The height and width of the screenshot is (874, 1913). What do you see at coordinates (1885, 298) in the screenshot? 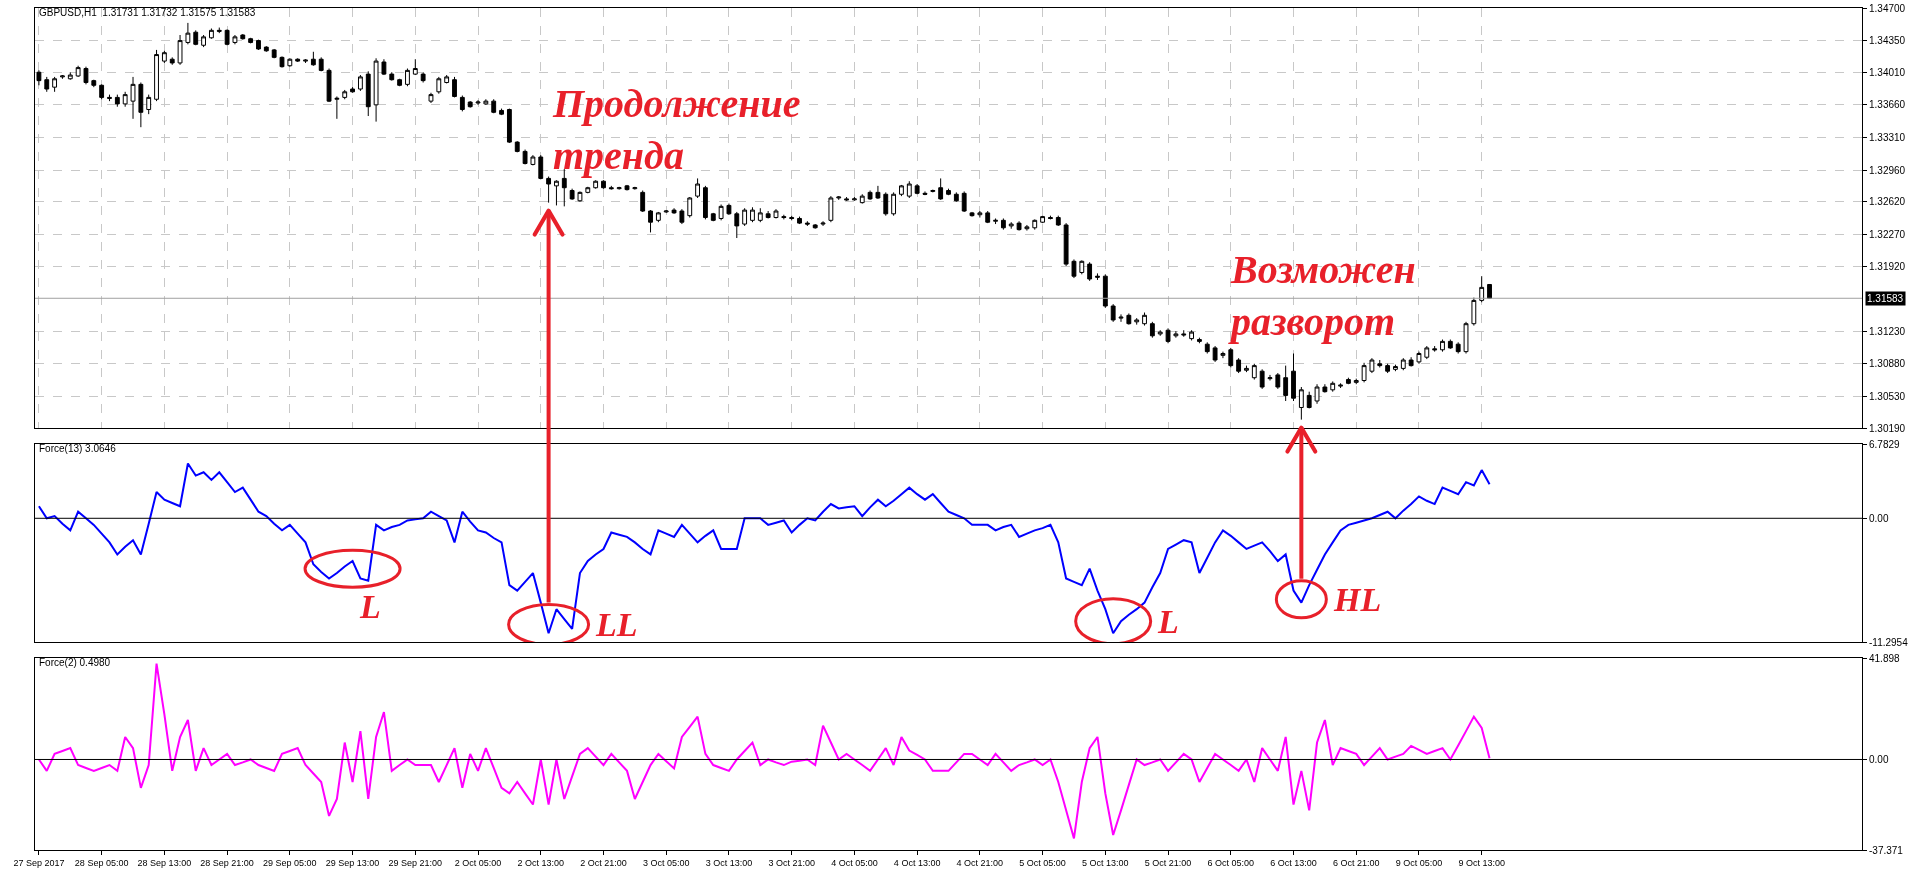
I see `ref-line-label: 1.31583` at bounding box center [1885, 298].